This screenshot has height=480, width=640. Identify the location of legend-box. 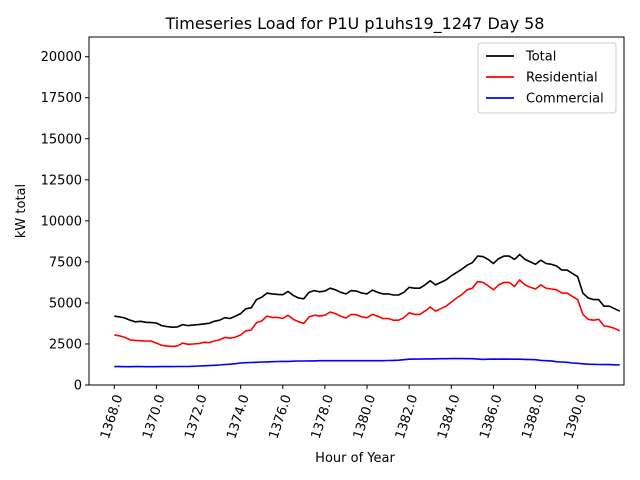
(547, 78).